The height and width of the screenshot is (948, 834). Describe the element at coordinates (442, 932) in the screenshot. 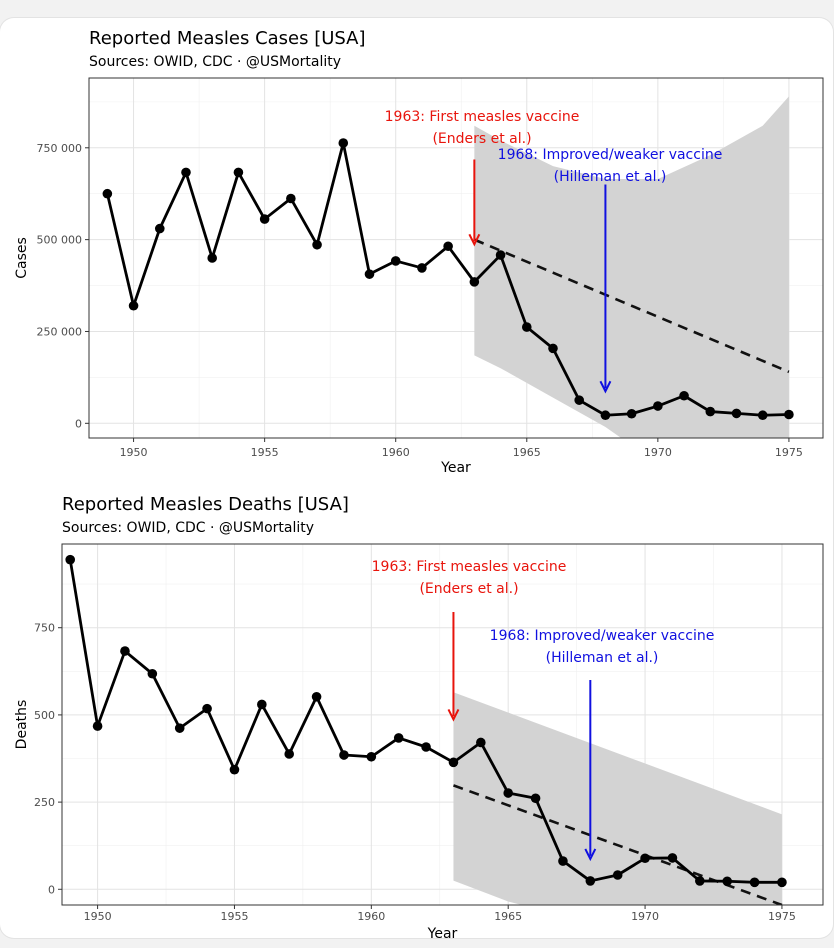

I see `x-axis-label: Year` at that location.